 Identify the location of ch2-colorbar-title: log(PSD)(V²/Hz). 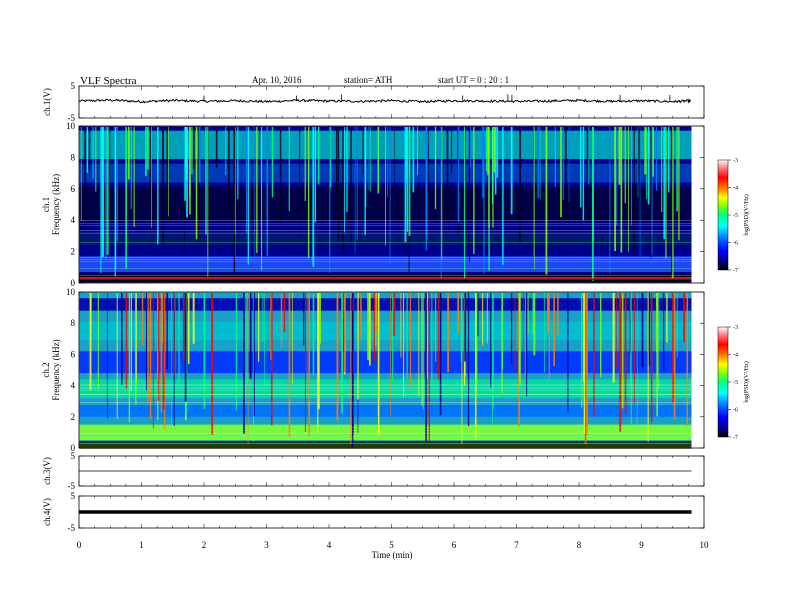
(746, 381).